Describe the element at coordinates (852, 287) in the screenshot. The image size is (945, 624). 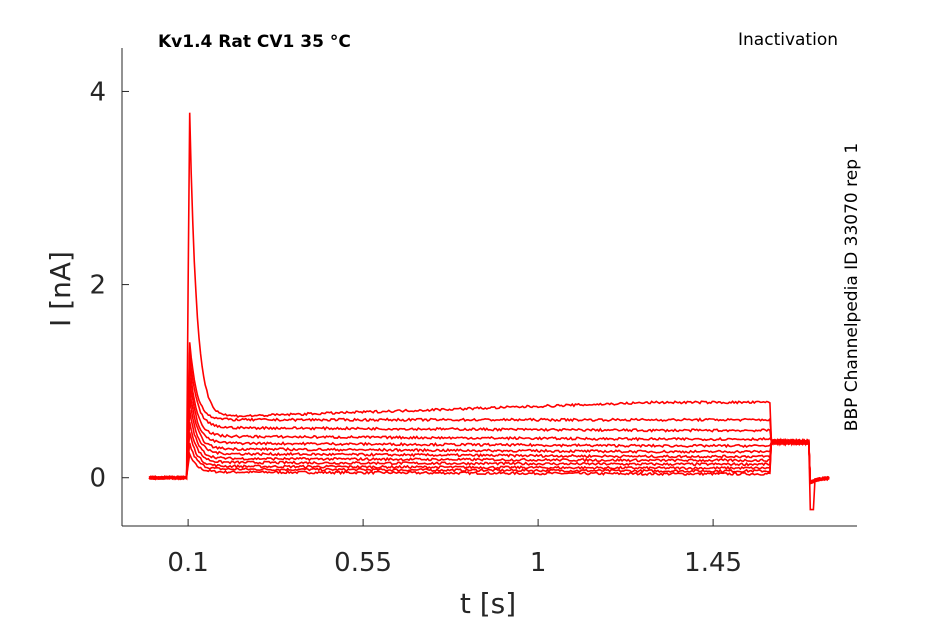
I see `recording-id-label: BBP Channelpedia ID 33070 rep 1` at that location.